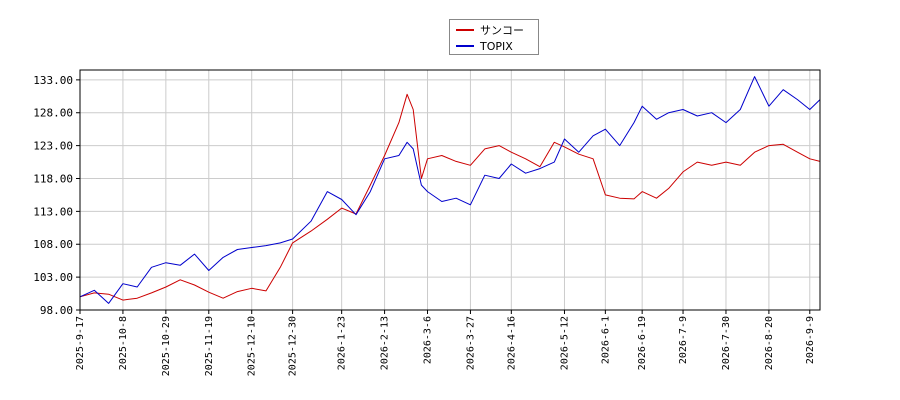 Image resolution: width=900 pixels, height=400 pixels. What do you see at coordinates (80, 343) in the screenshot?
I see `x-tick-label: 2025-9-17` at bounding box center [80, 343].